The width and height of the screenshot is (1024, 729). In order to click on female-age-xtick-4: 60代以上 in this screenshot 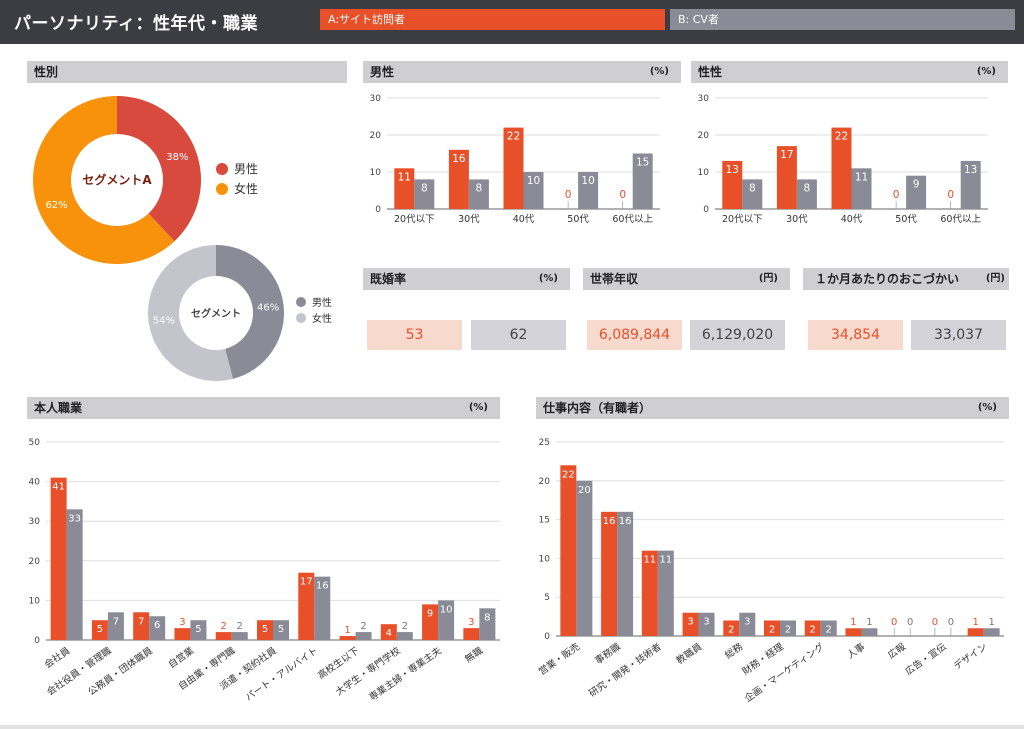, I will do `click(960, 219)`.